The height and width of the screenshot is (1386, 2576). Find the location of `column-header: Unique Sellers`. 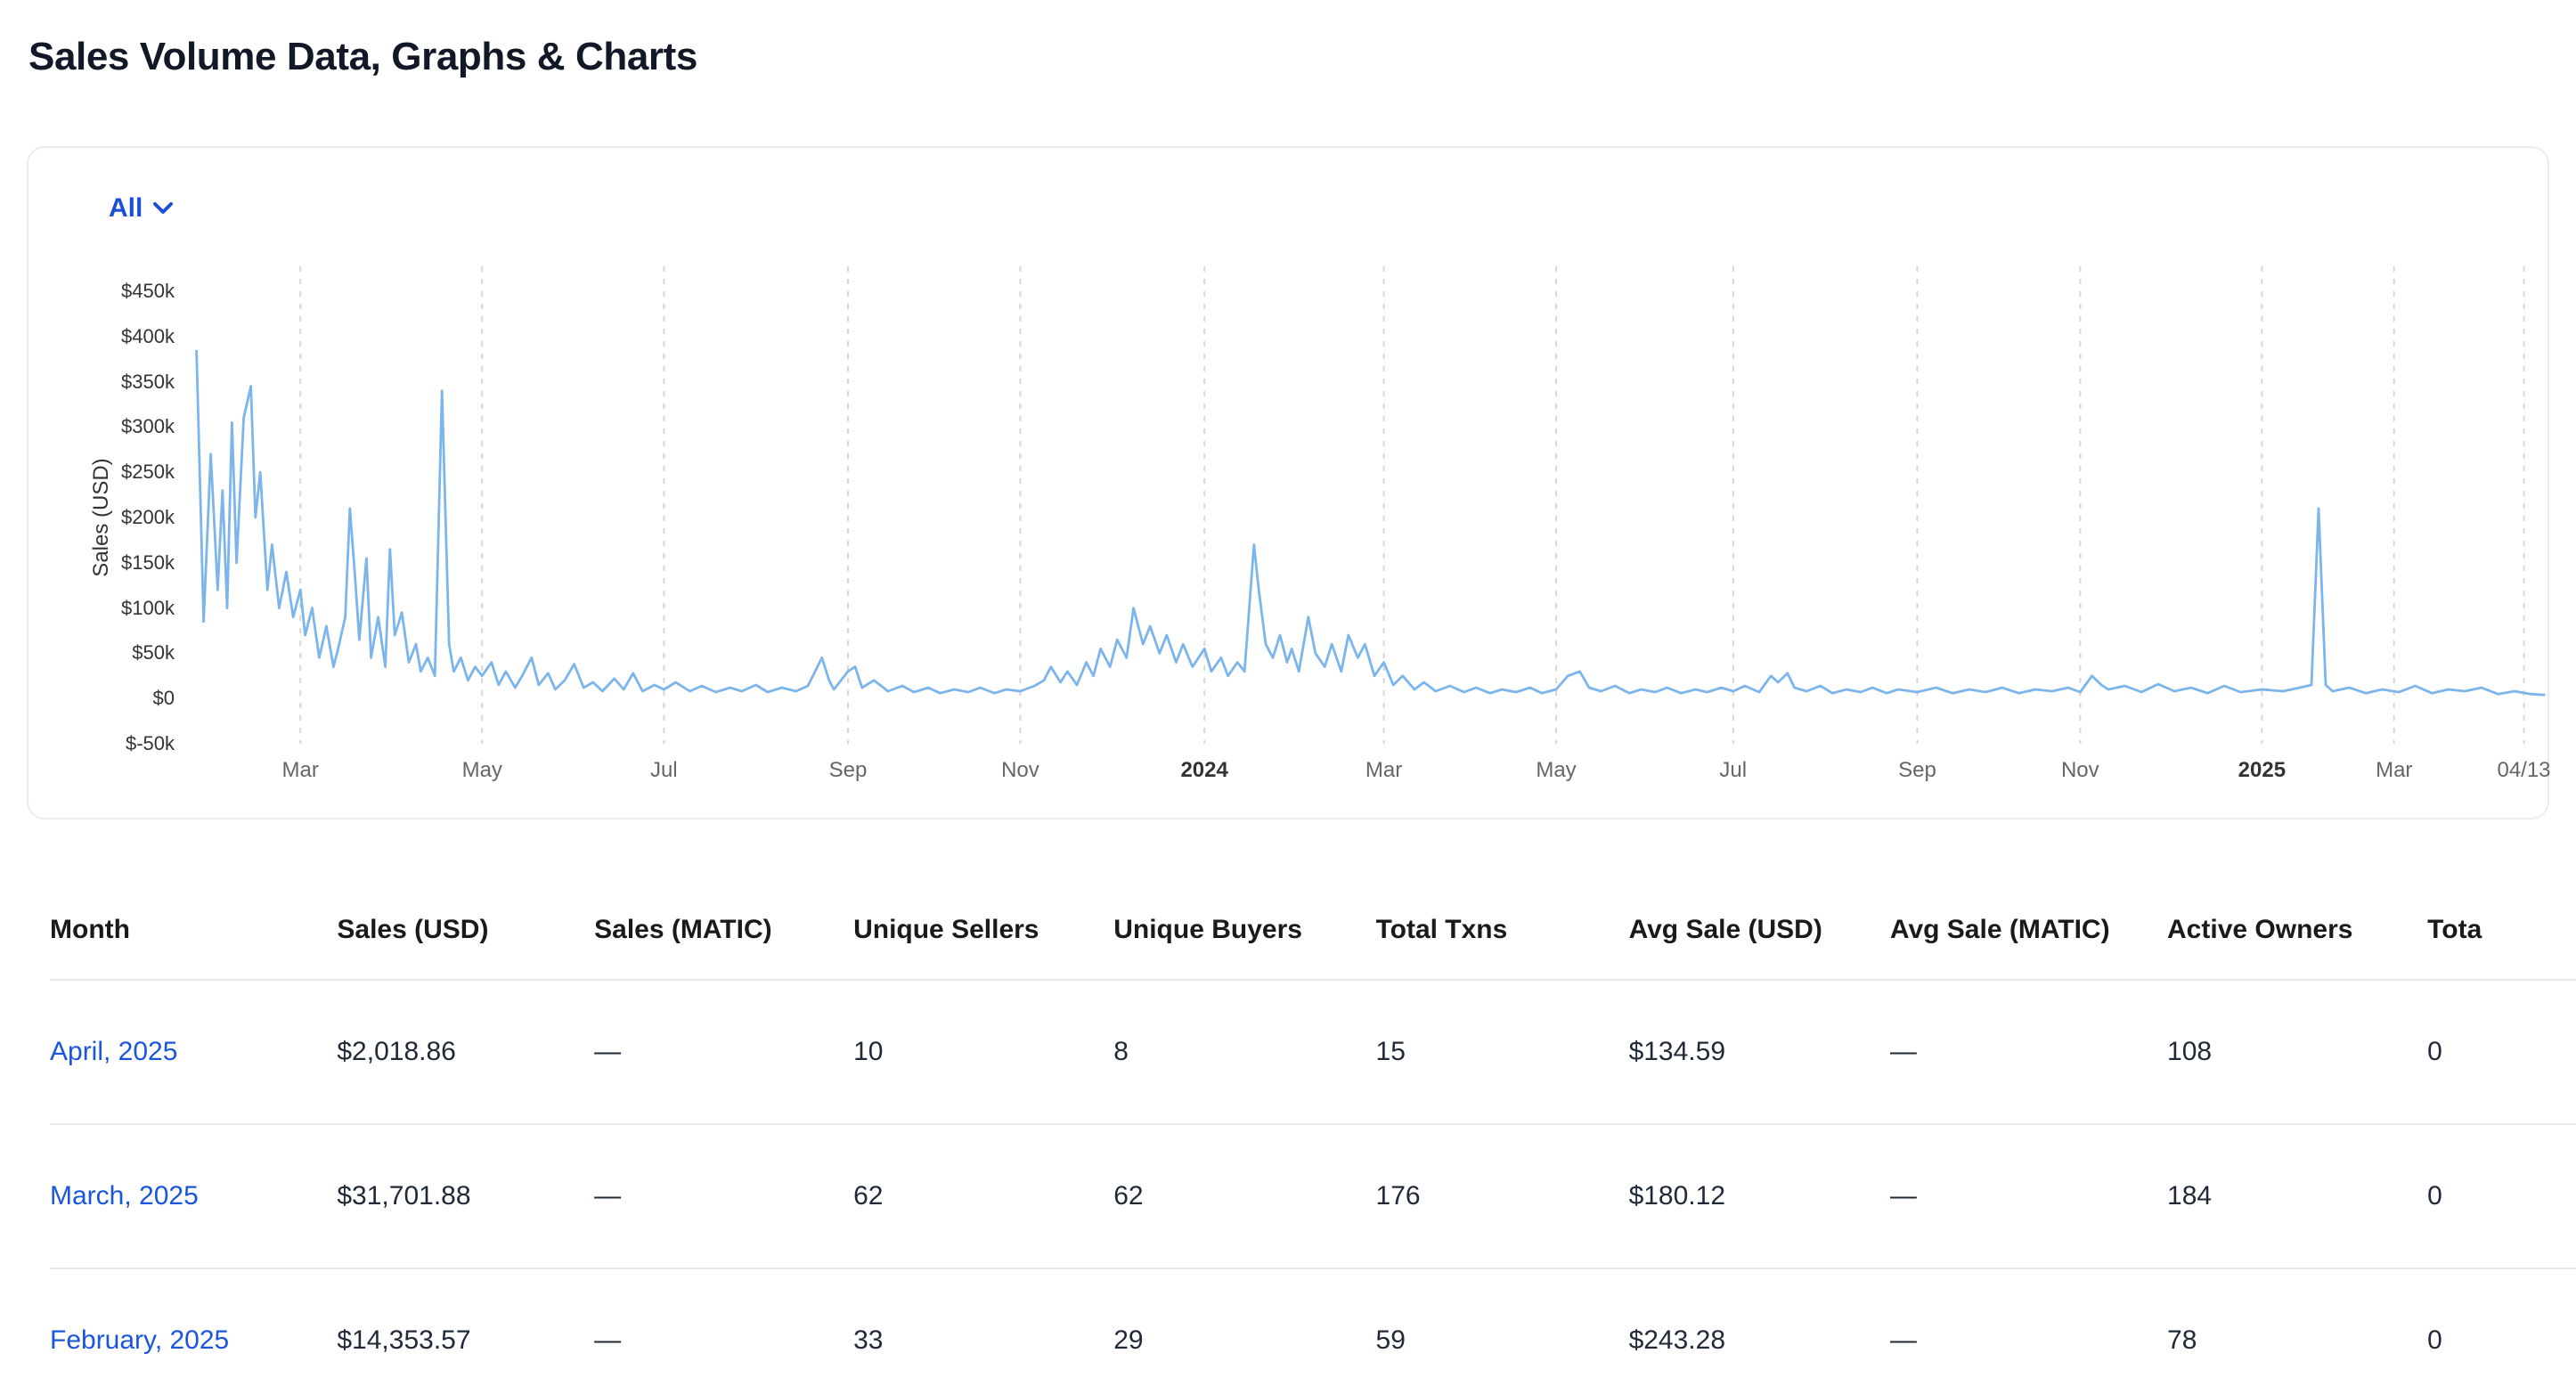

column-header: Unique Sellers is located at coordinates (983, 930).